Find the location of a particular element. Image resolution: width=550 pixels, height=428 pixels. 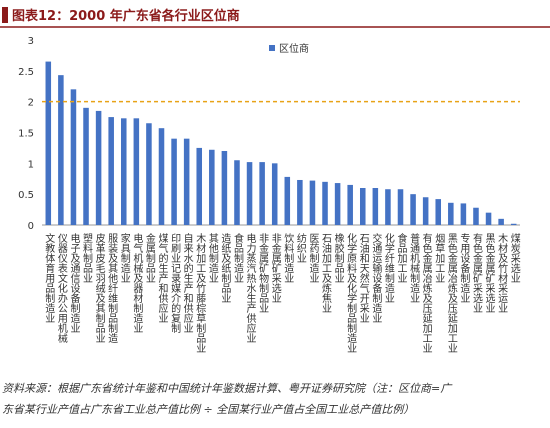

x-tick-label: 非金属矿采选业 is located at coordinates (275, 268).